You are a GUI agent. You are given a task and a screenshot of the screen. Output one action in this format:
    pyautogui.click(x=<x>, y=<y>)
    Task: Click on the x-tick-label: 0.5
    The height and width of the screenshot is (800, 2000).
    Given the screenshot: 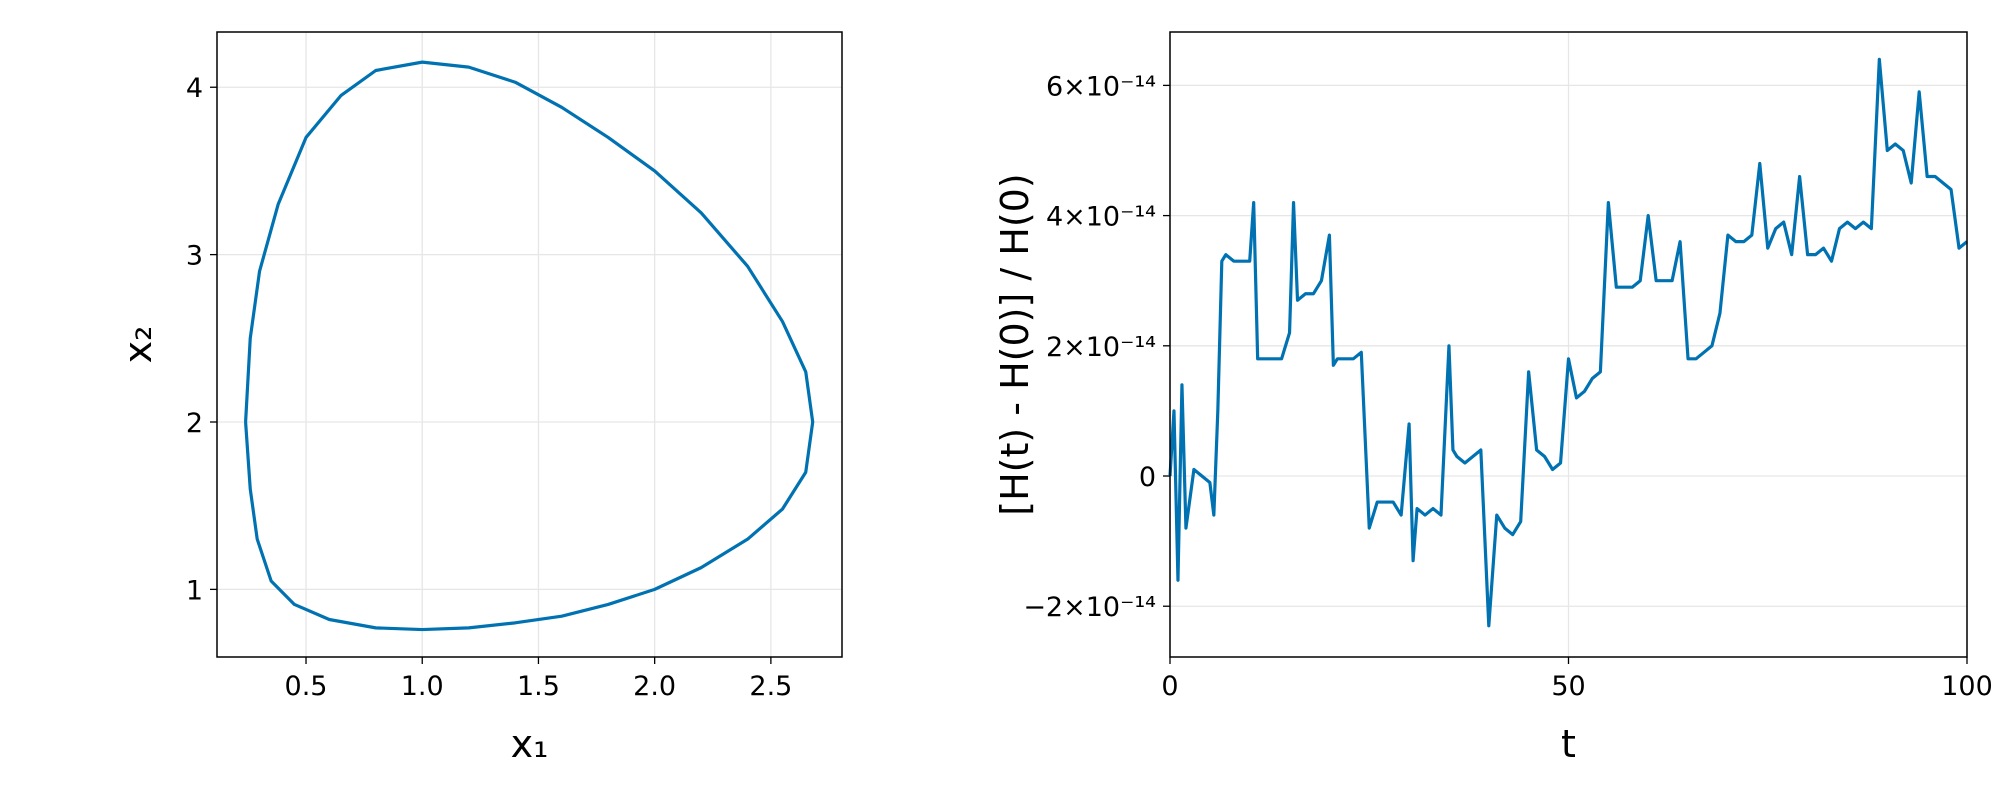 What is the action you would take?
    pyautogui.click(x=306, y=686)
    